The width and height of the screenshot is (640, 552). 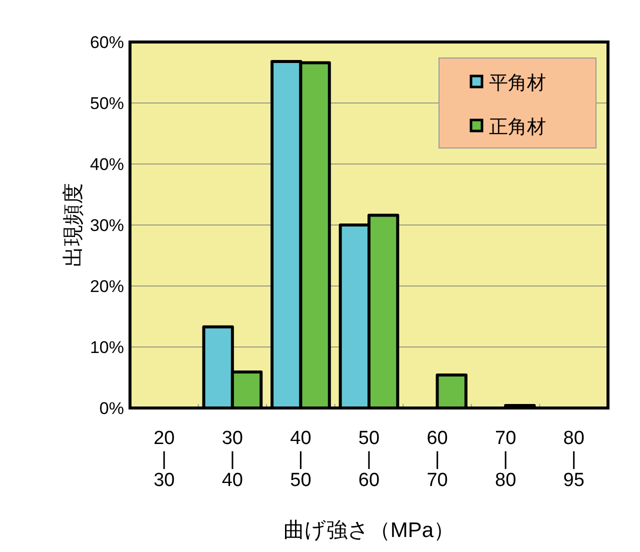 I want to click on y-axis-title: 出現頻度, so click(x=73, y=225).